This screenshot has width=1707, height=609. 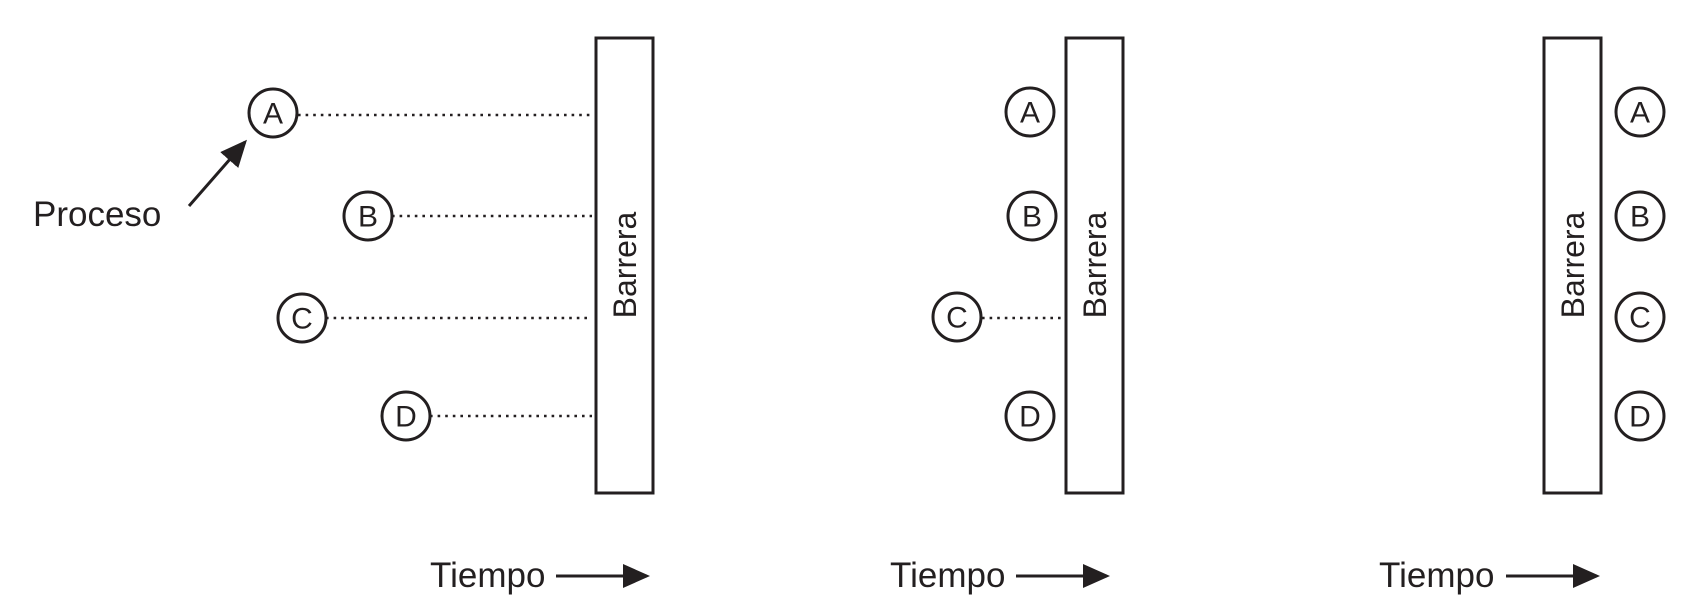 I want to click on process-callout-label: Proceso, so click(x=97, y=214).